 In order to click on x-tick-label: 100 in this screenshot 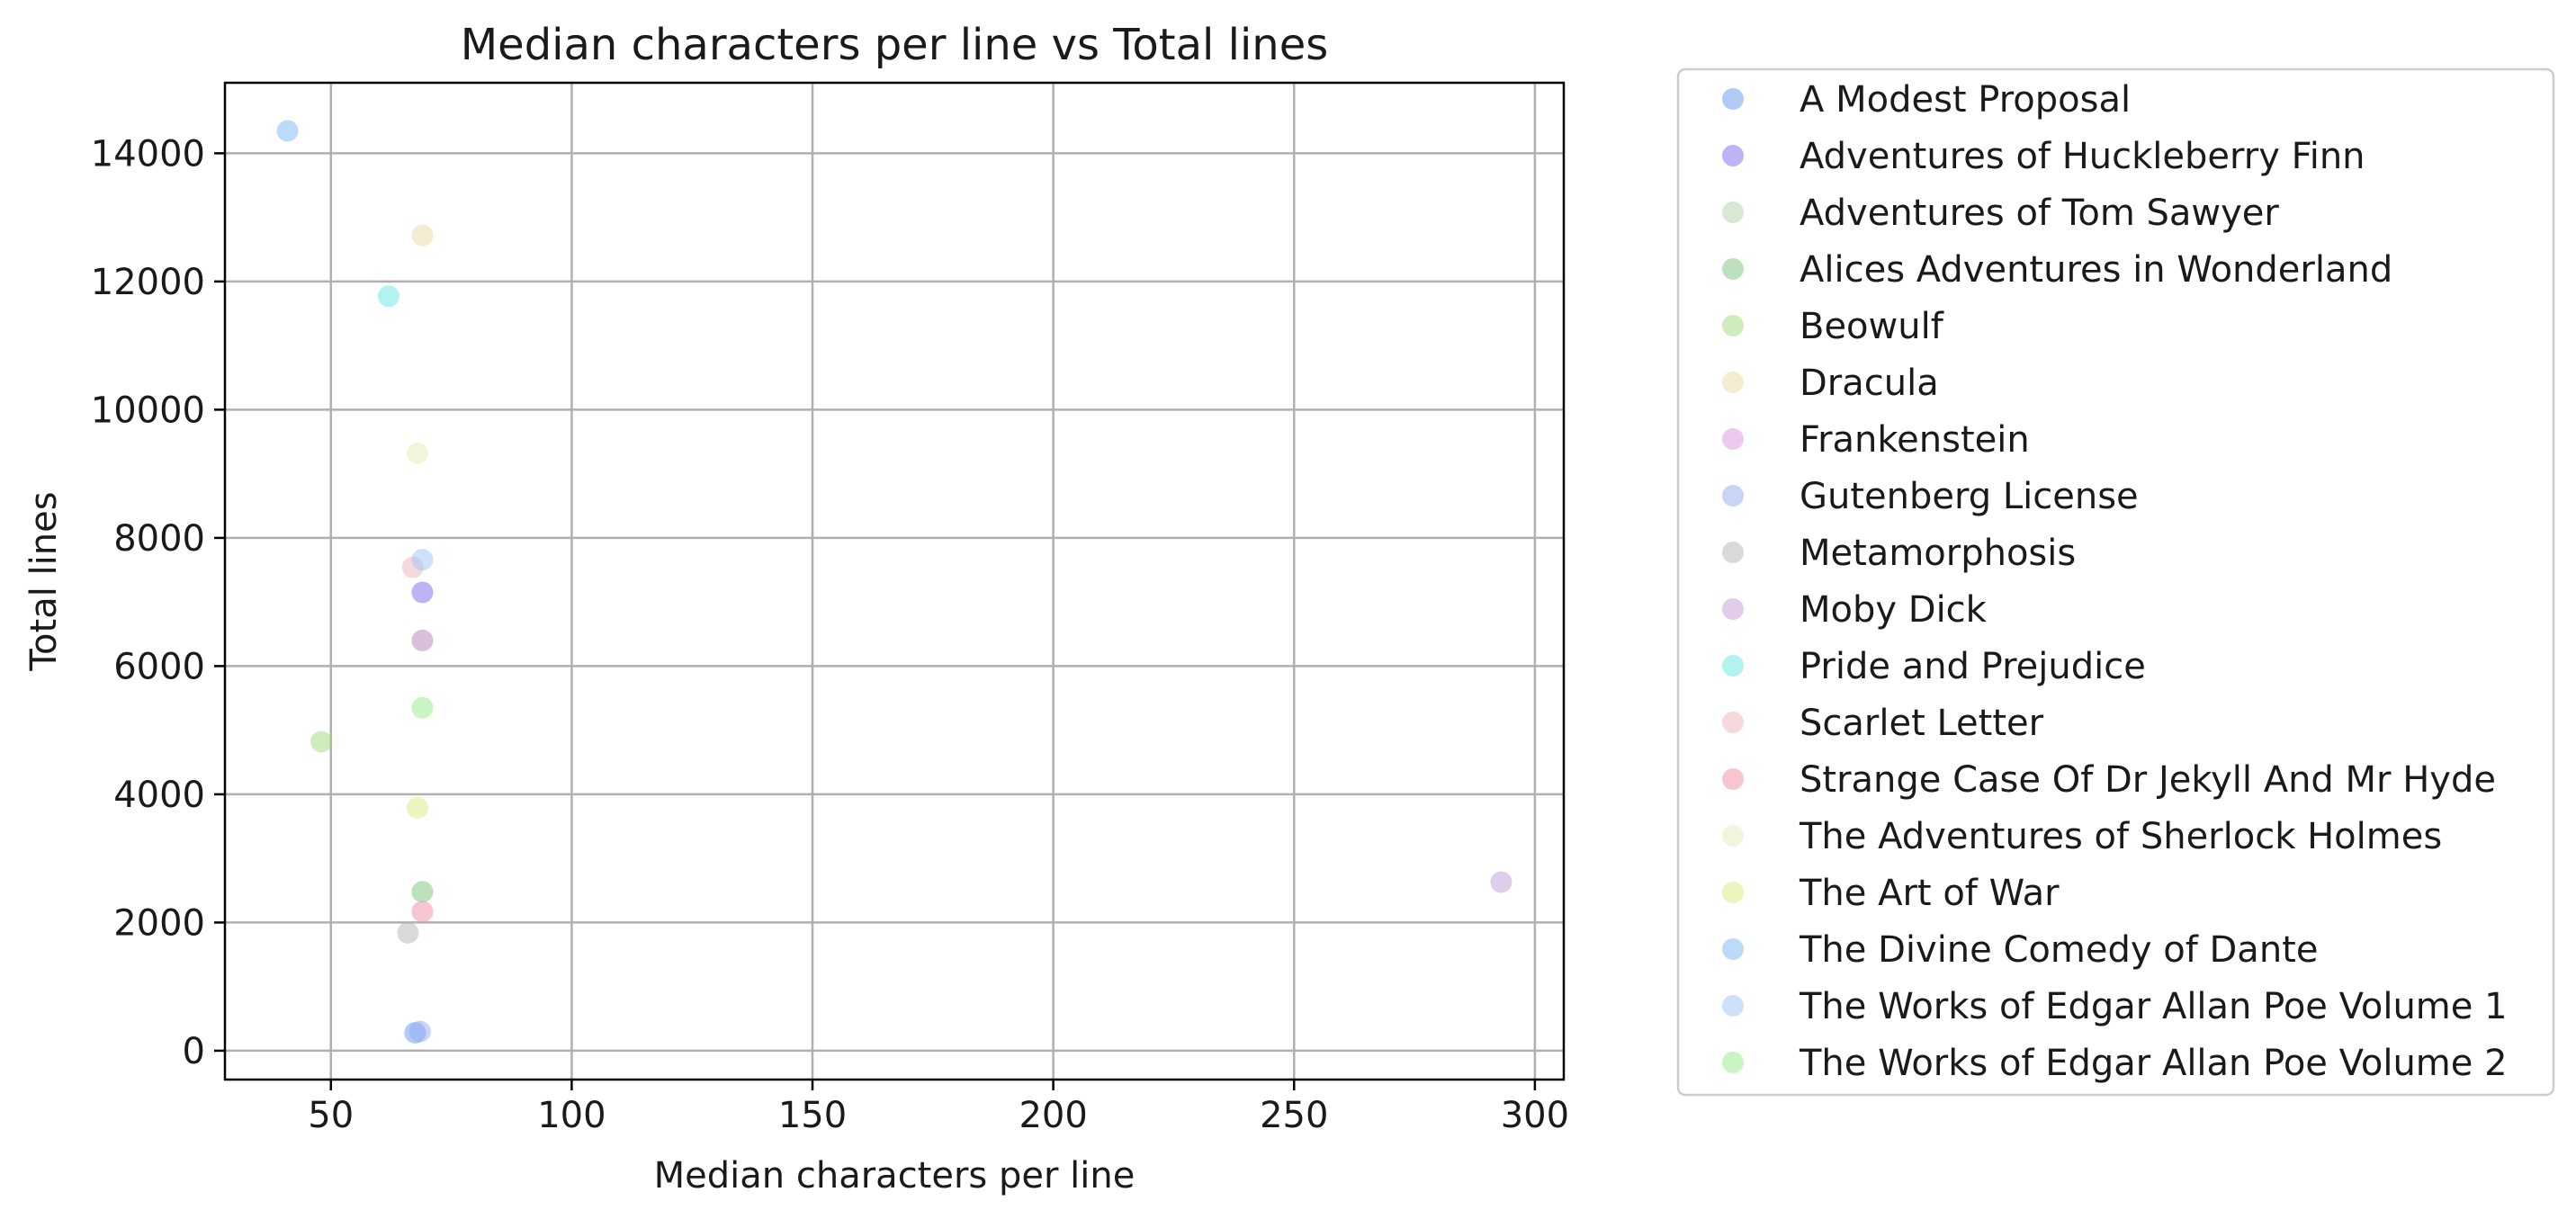, I will do `click(571, 1115)`.